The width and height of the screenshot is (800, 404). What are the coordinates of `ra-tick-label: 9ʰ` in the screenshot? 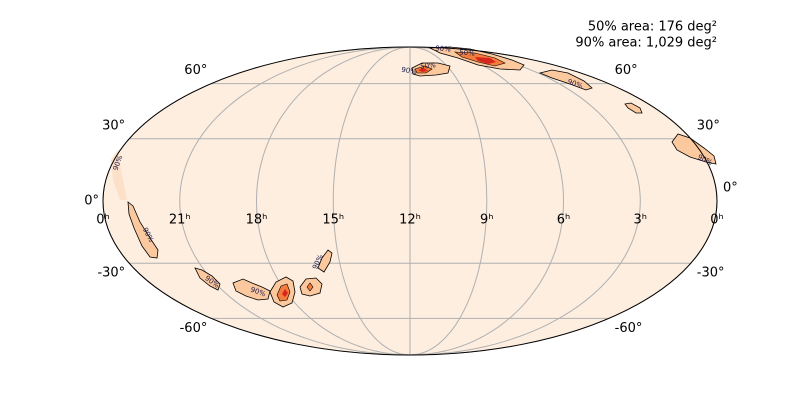 It's located at (487, 220).